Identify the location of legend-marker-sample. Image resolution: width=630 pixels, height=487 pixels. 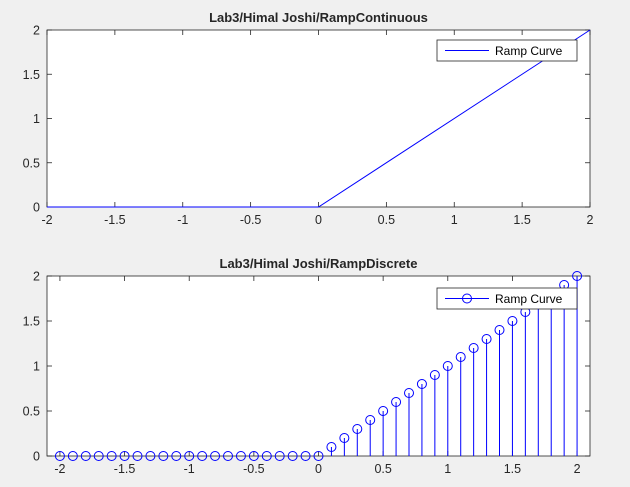
(467, 298).